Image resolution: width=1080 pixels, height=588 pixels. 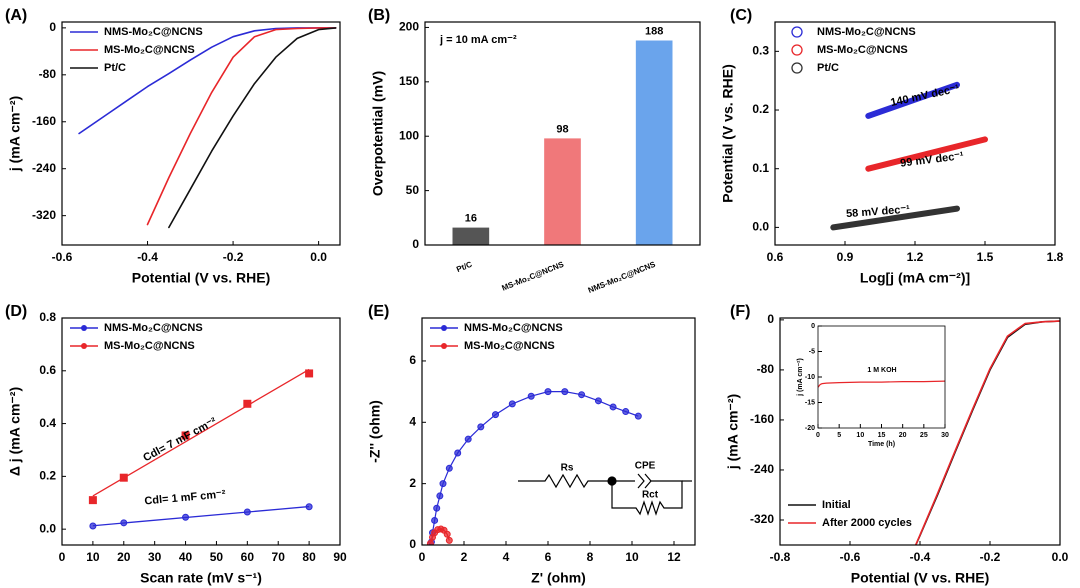 I want to click on panel-label: (F), so click(x=740, y=311).